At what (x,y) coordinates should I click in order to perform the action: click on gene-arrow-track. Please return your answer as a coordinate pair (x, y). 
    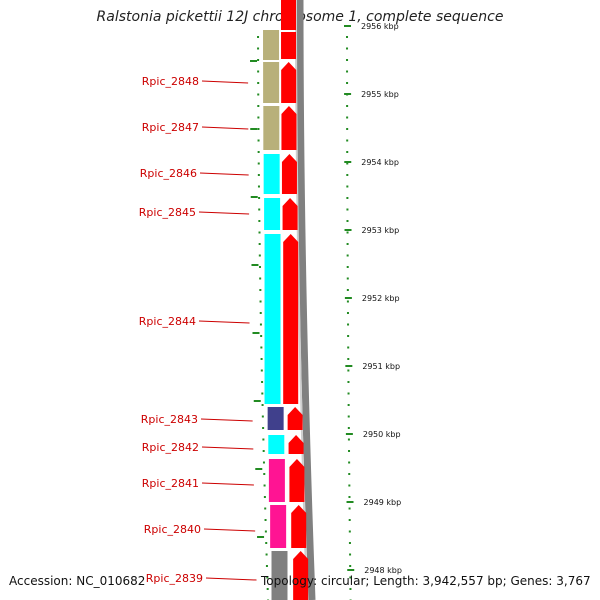
    Looking at the image, I should click on (295, 300).